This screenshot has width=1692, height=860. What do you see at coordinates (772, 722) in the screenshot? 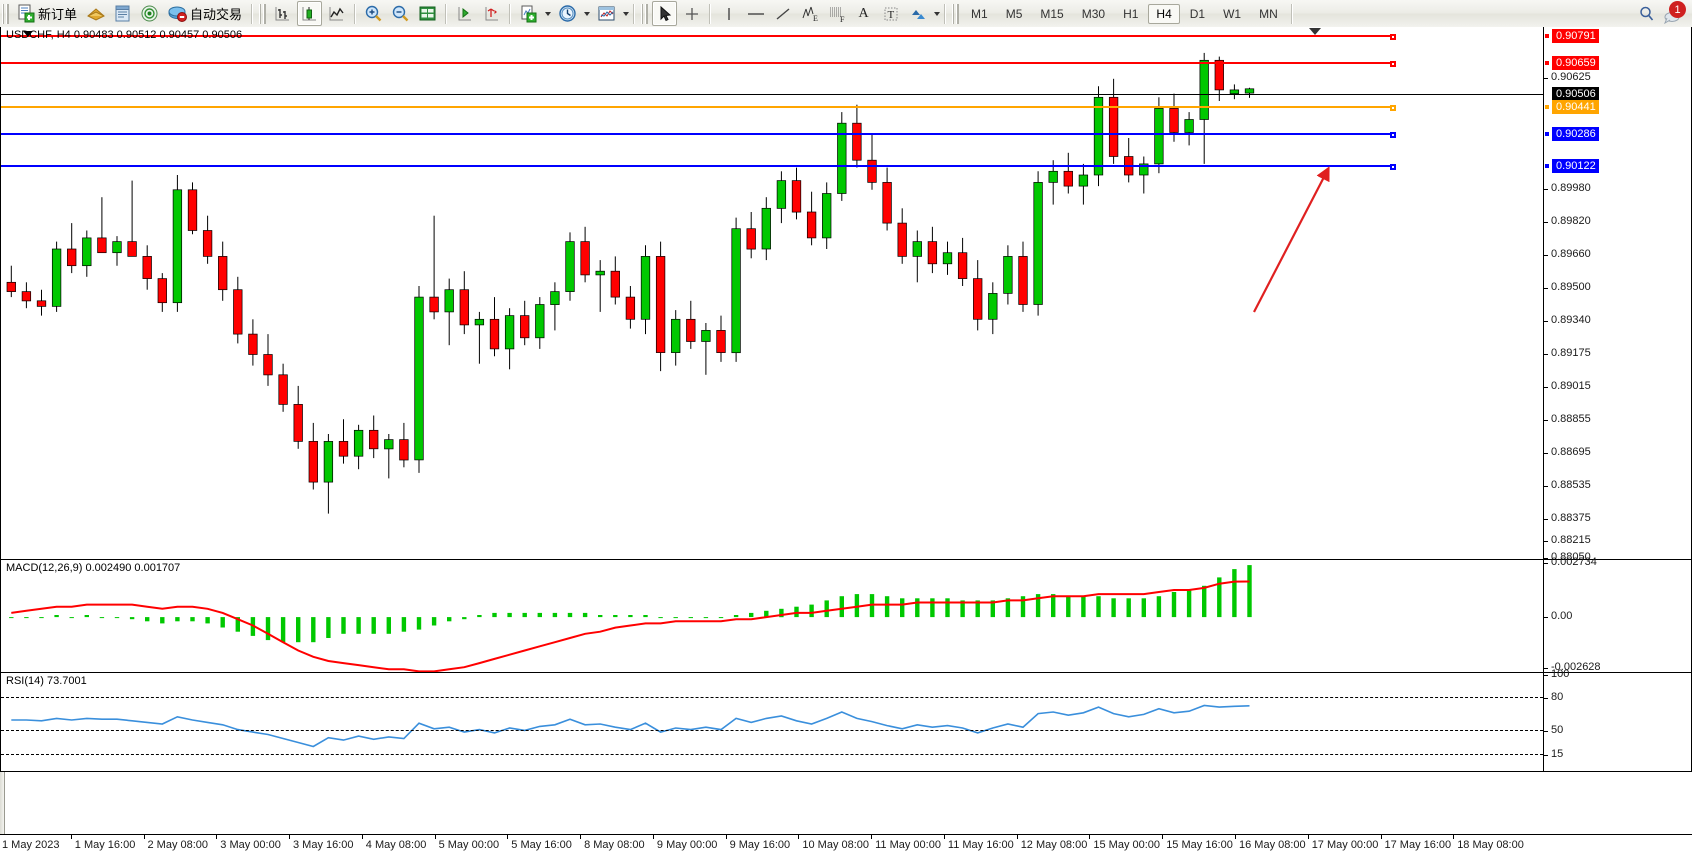
I see `rsi-plot` at bounding box center [772, 722].